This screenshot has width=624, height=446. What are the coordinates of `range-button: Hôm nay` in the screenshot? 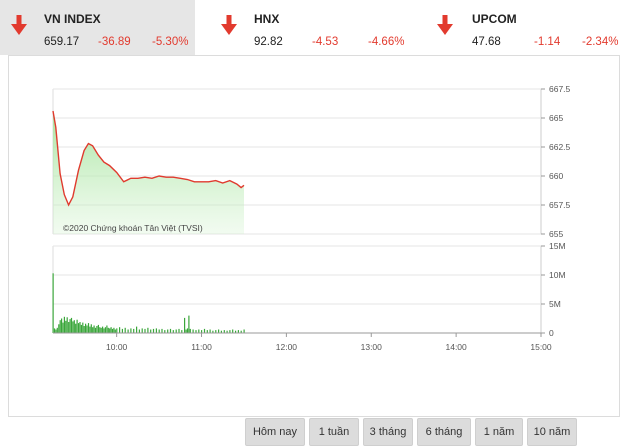 It's located at (275, 432).